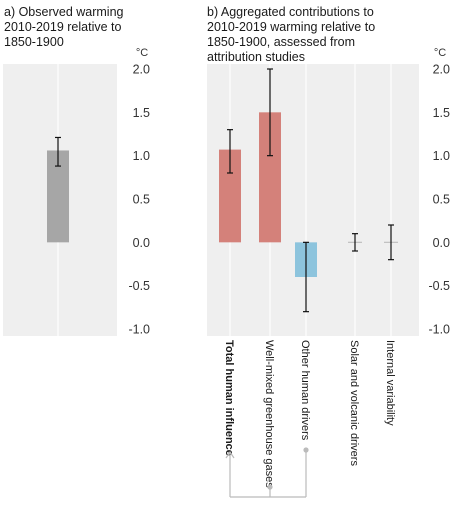 The height and width of the screenshot is (505, 461). I want to click on bracket-dot-other-human, so click(306, 450).